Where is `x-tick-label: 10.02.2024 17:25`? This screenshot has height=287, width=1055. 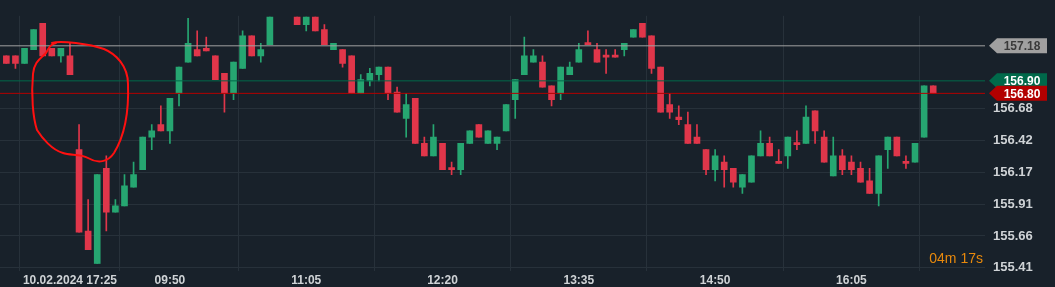
x-tick-label: 10.02.2024 17:25 is located at coordinates (70, 279).